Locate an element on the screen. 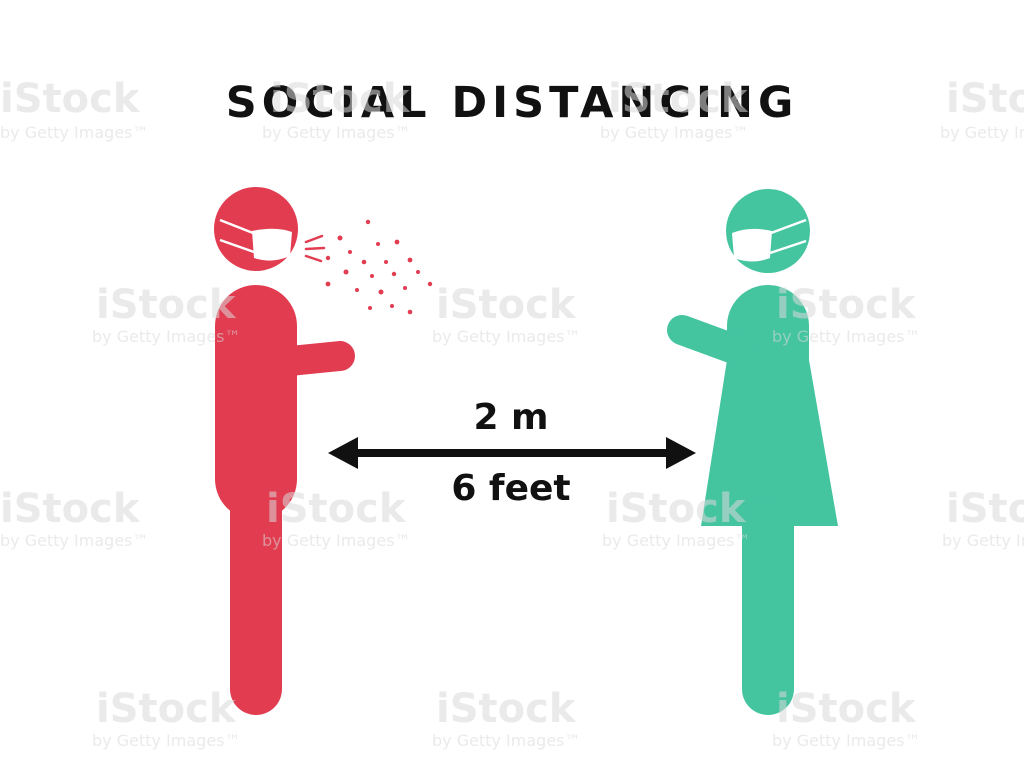 The height and width of the screenshot is (782, 1024). masked-man-sneezing-icon is located at coordinates (284, 451).